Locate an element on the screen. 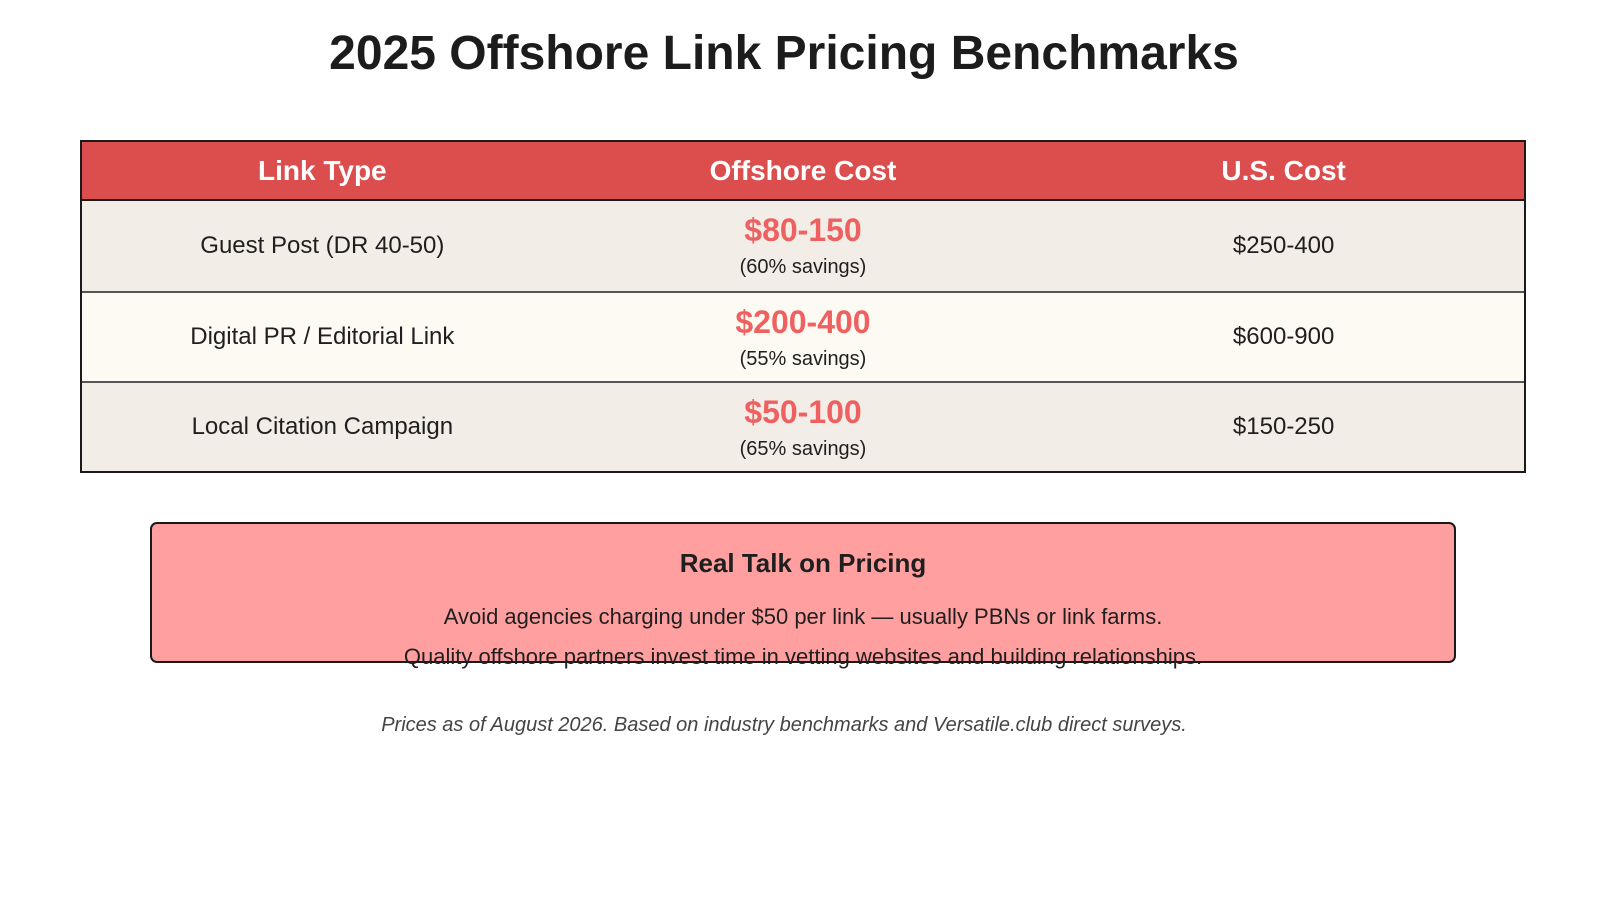  link-type-cell: Digital PR / Editorial Link is located at coordinates (322, 336).